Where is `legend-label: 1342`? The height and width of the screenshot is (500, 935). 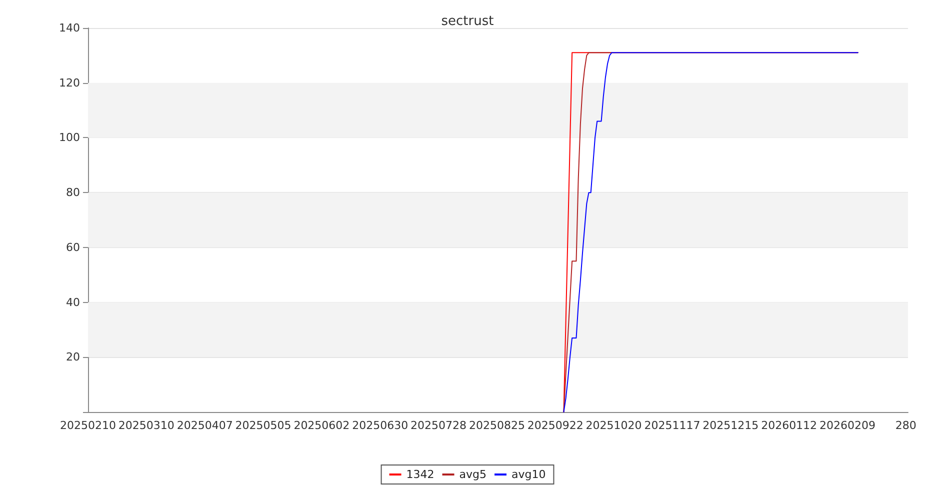
legend-label: 1342 is located at coordinates (420, 474).